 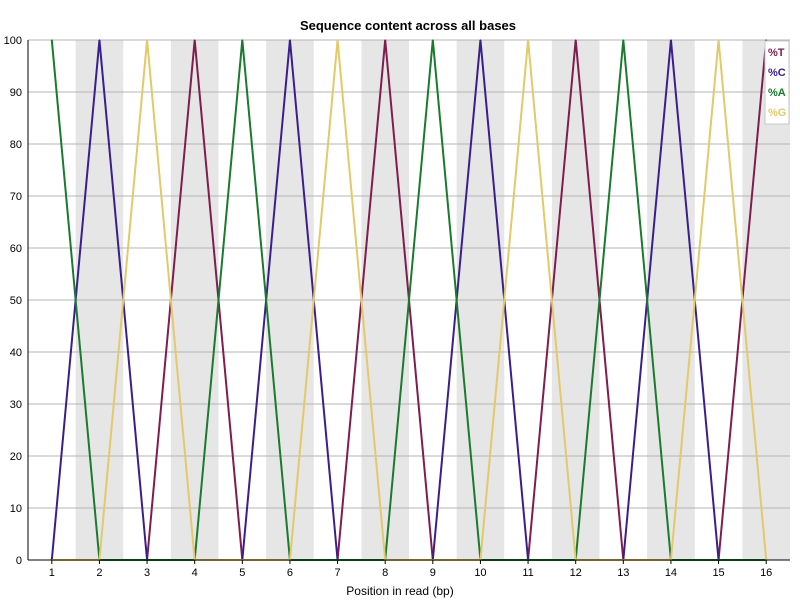 I want to click on x-tick-label: 12, so click(x=576, y=573).